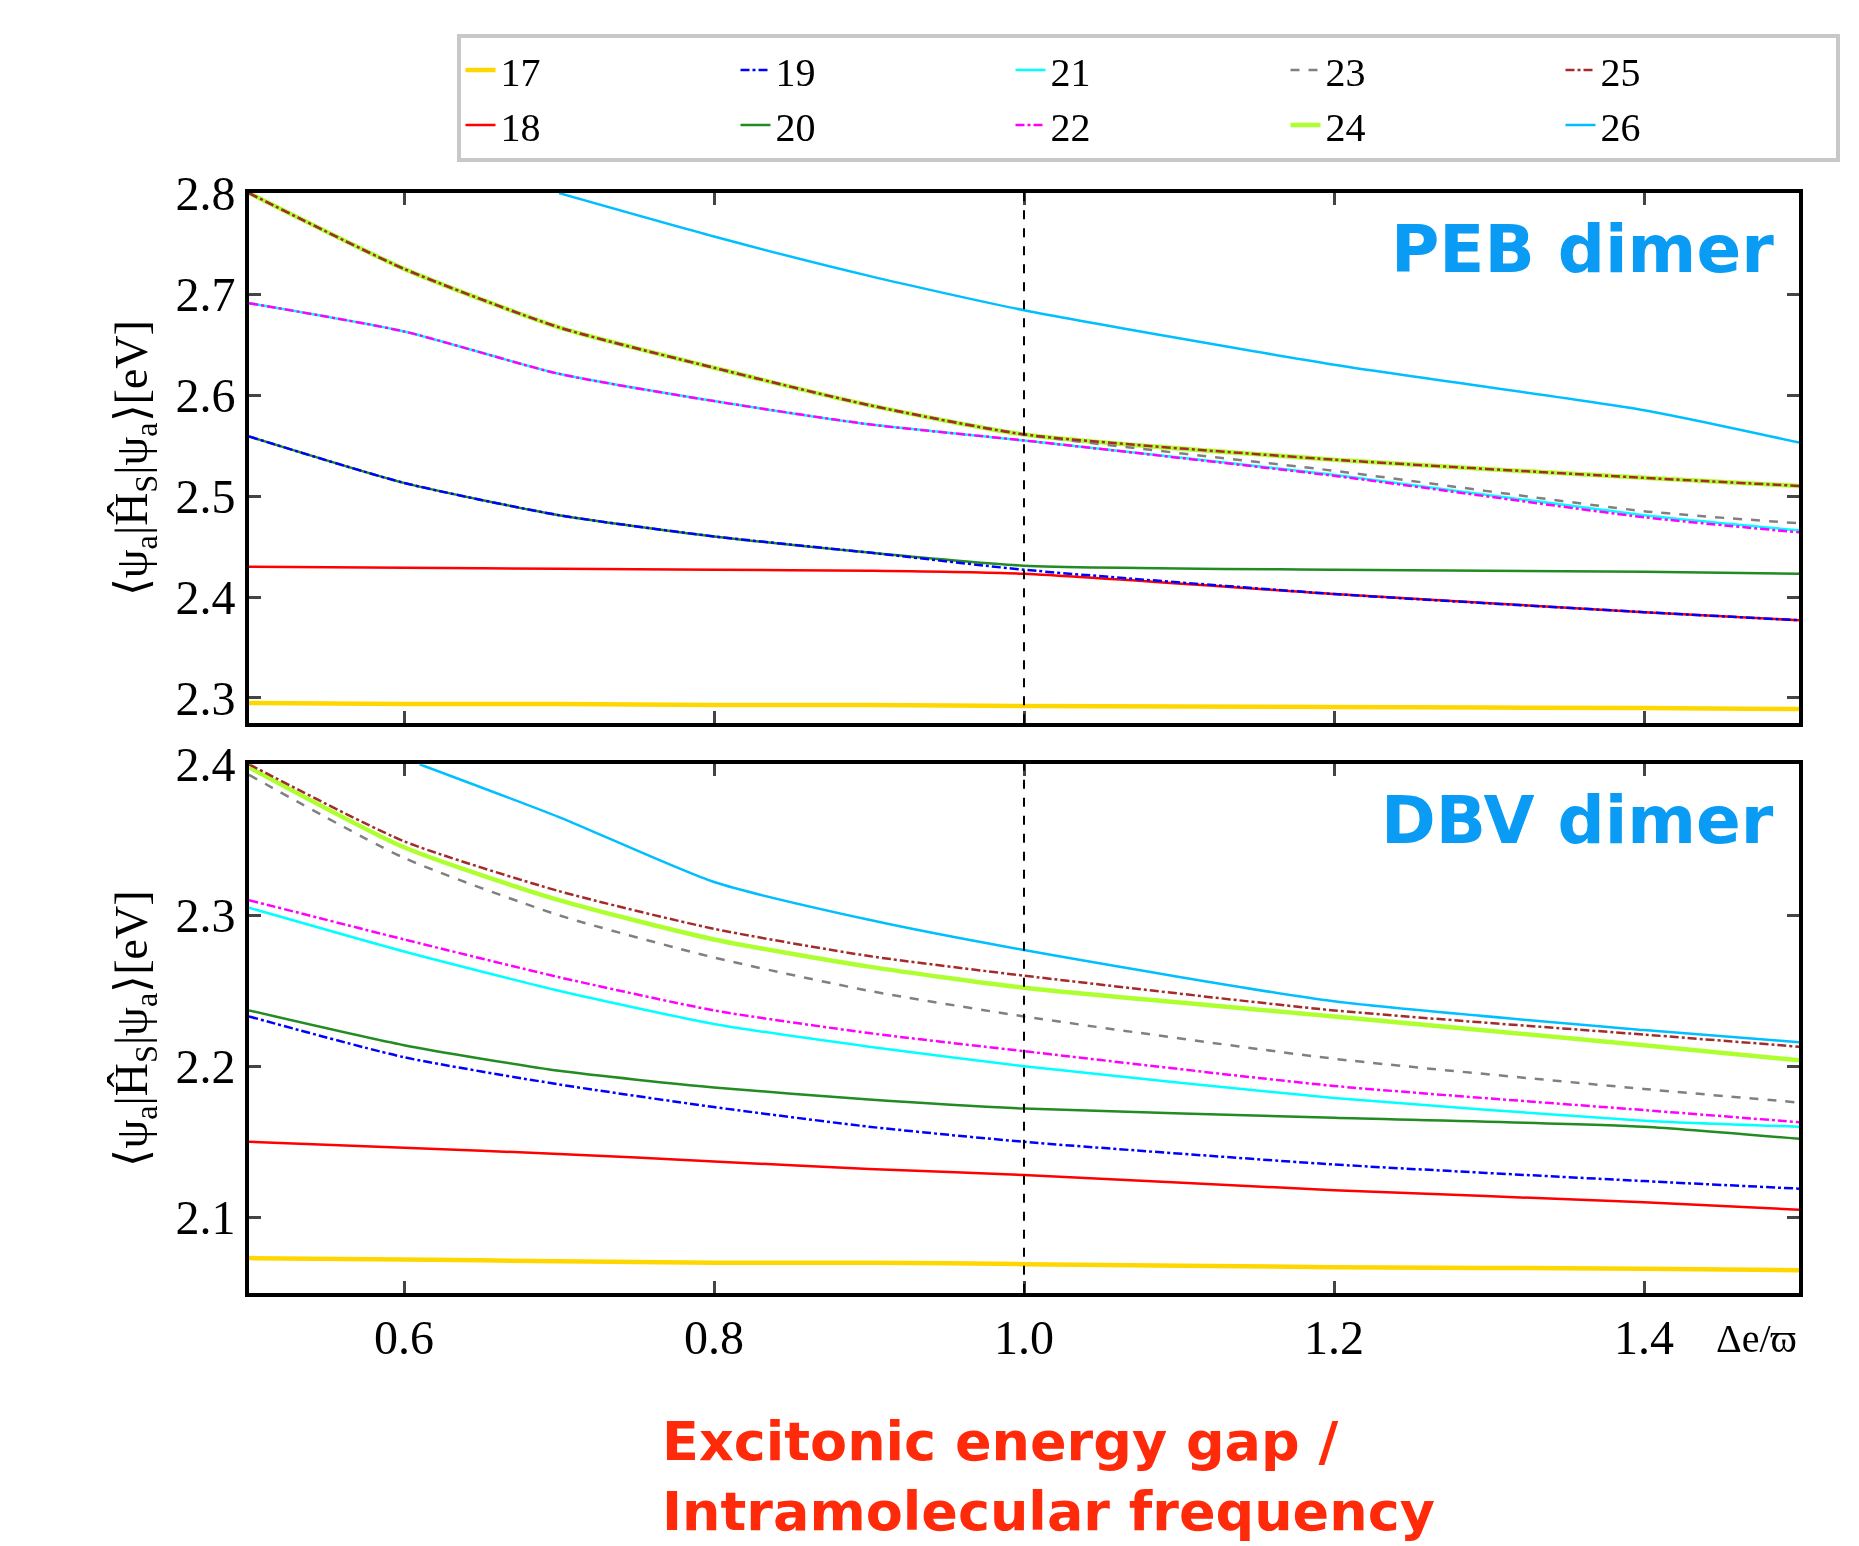  What do you see at coordinates (205, 395) in the screenshot?
I see `y-tick-label: 2.6` at bounding box center [205, 395].